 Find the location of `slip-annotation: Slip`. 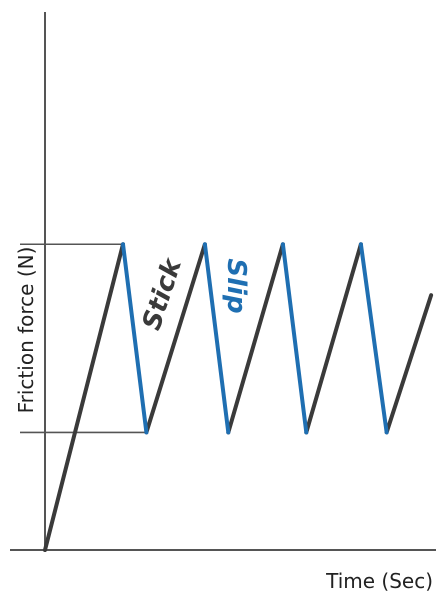

slip-annotation: Slip is located at coordinates (236, 285).